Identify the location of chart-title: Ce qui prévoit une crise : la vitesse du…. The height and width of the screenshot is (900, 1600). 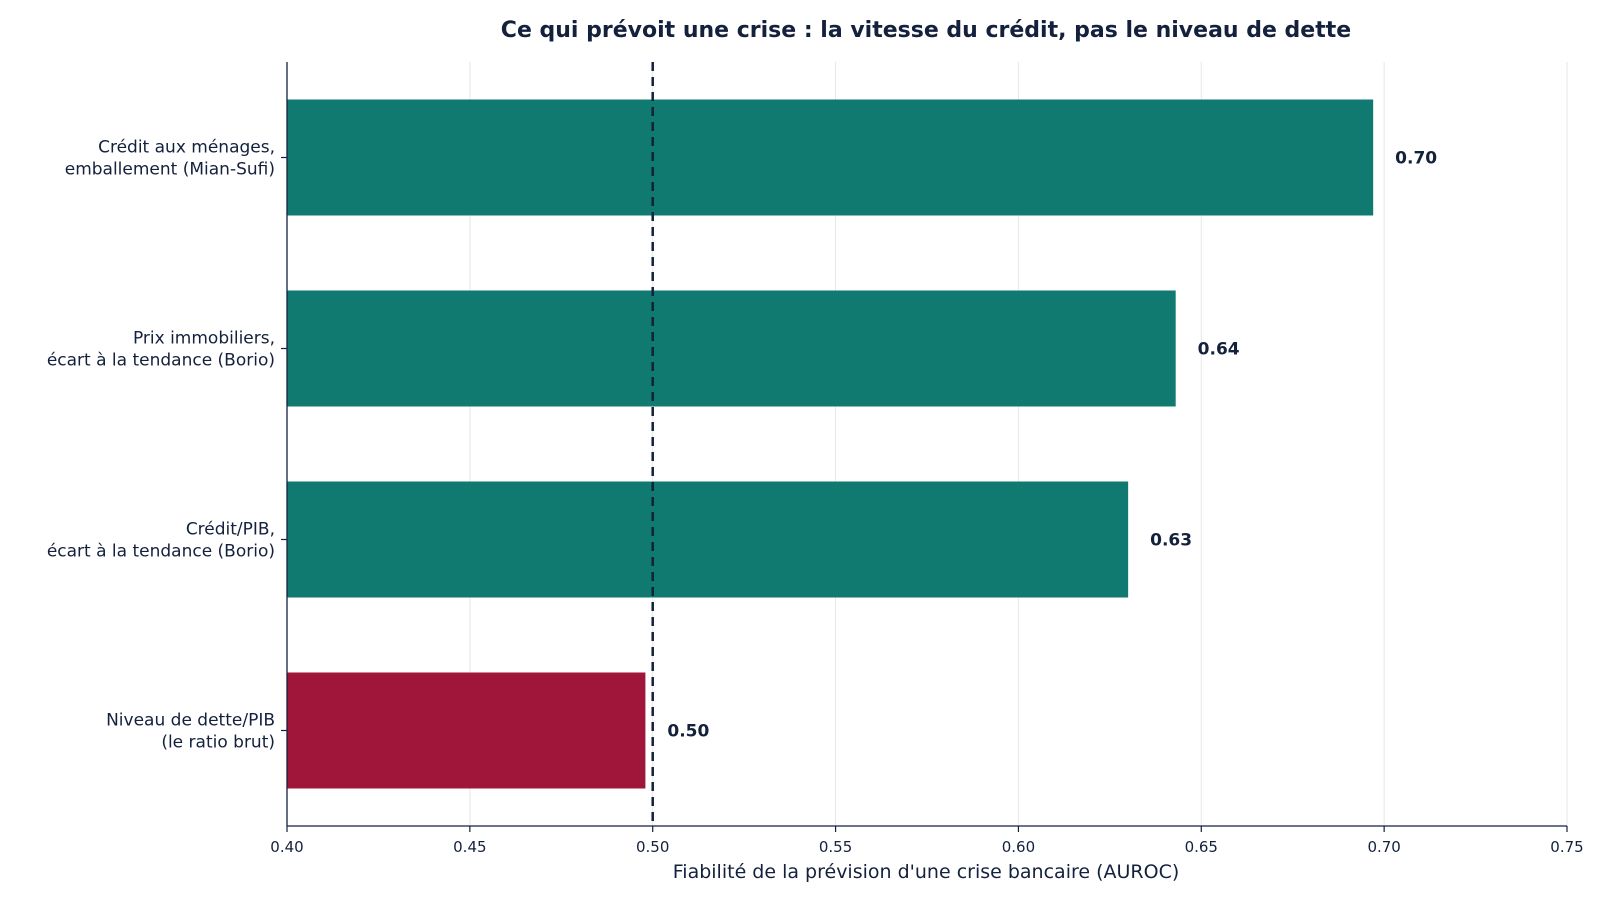
(926, 30).